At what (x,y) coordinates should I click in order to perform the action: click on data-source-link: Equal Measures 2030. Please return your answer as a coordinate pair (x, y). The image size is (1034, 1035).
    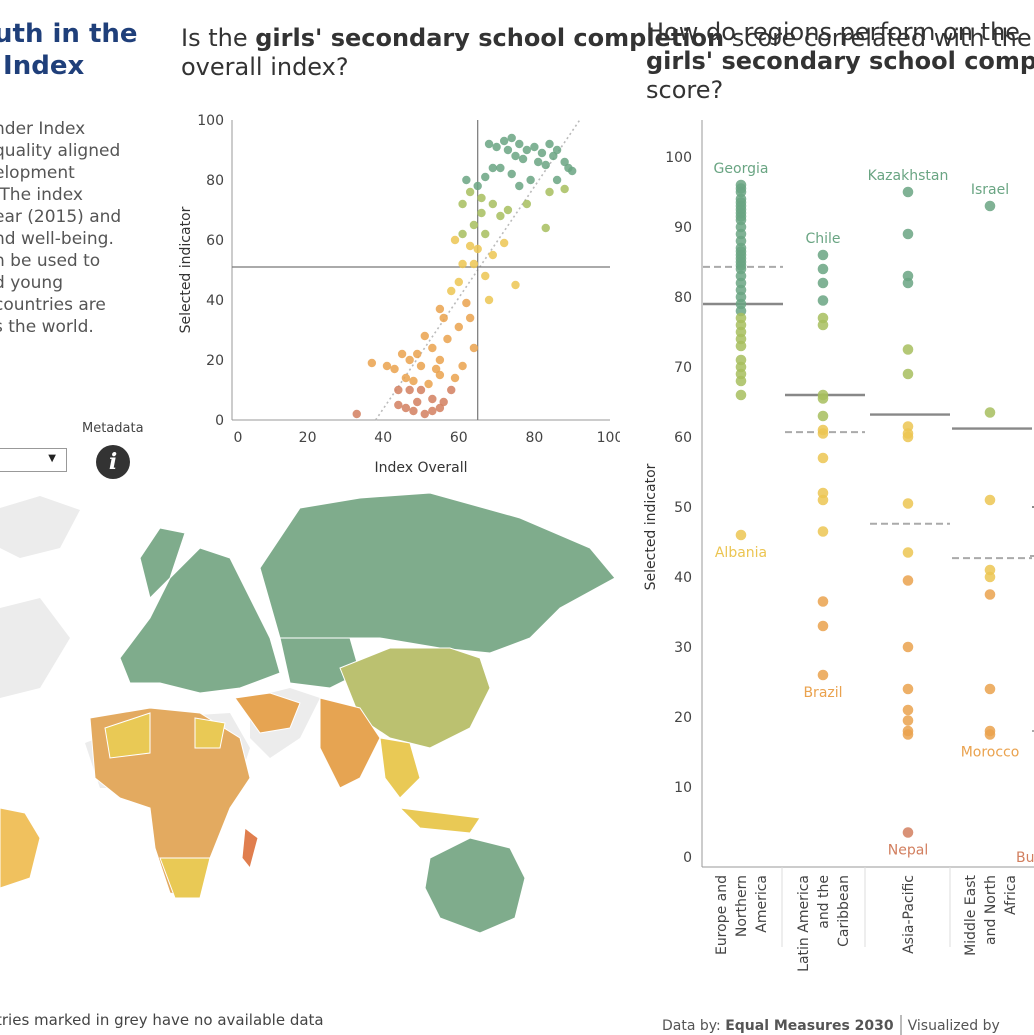
    Looking at the image, I should click on (809, 1026).